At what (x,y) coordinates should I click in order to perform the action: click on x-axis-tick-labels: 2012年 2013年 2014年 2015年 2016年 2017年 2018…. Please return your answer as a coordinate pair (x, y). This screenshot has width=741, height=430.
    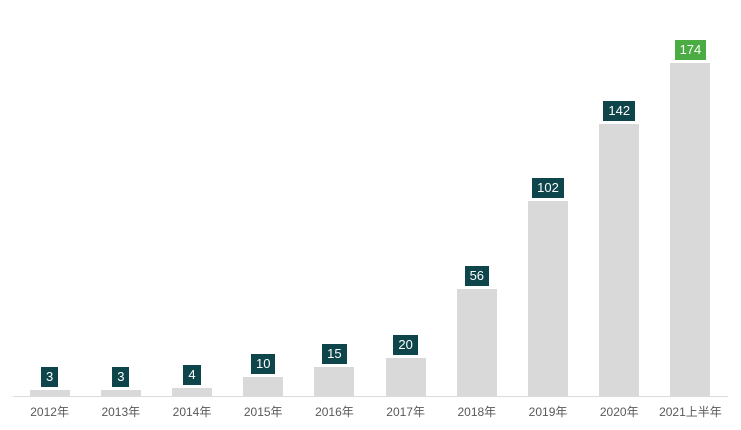
    Looking at the image, I should click on (370, 412).